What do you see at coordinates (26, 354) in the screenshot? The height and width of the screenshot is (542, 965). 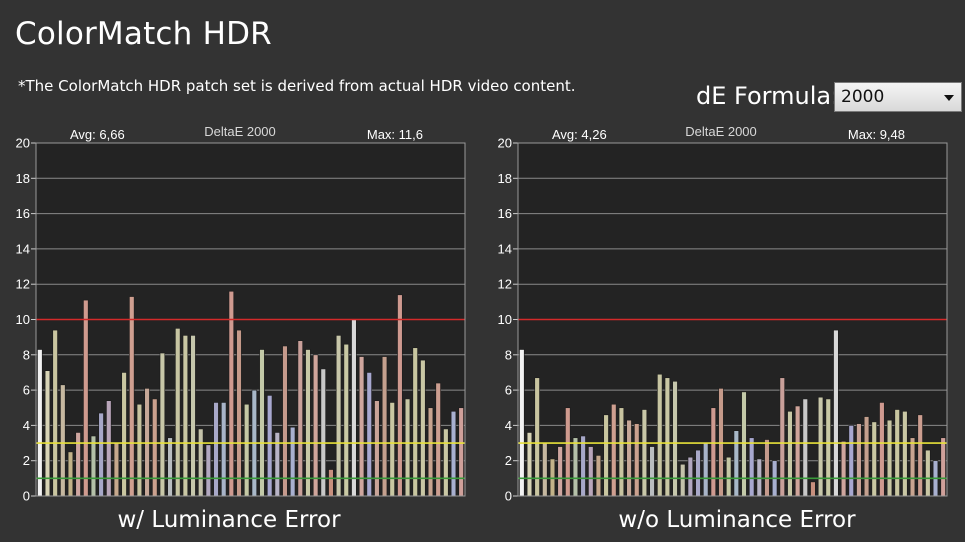 I see `y-tick-label: 8` at bounding box center [26, 354].